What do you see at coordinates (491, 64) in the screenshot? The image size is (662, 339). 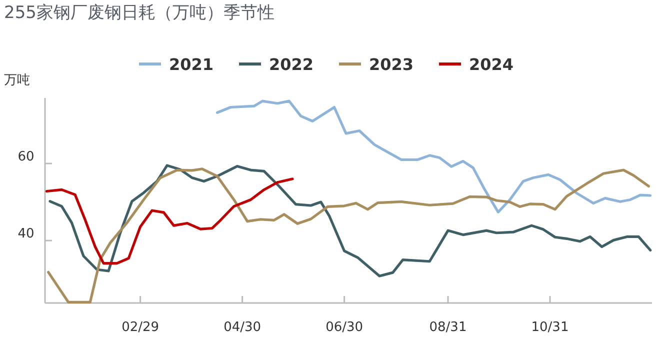 I see `legend-label: 2024` at bounding box center [491, 64].